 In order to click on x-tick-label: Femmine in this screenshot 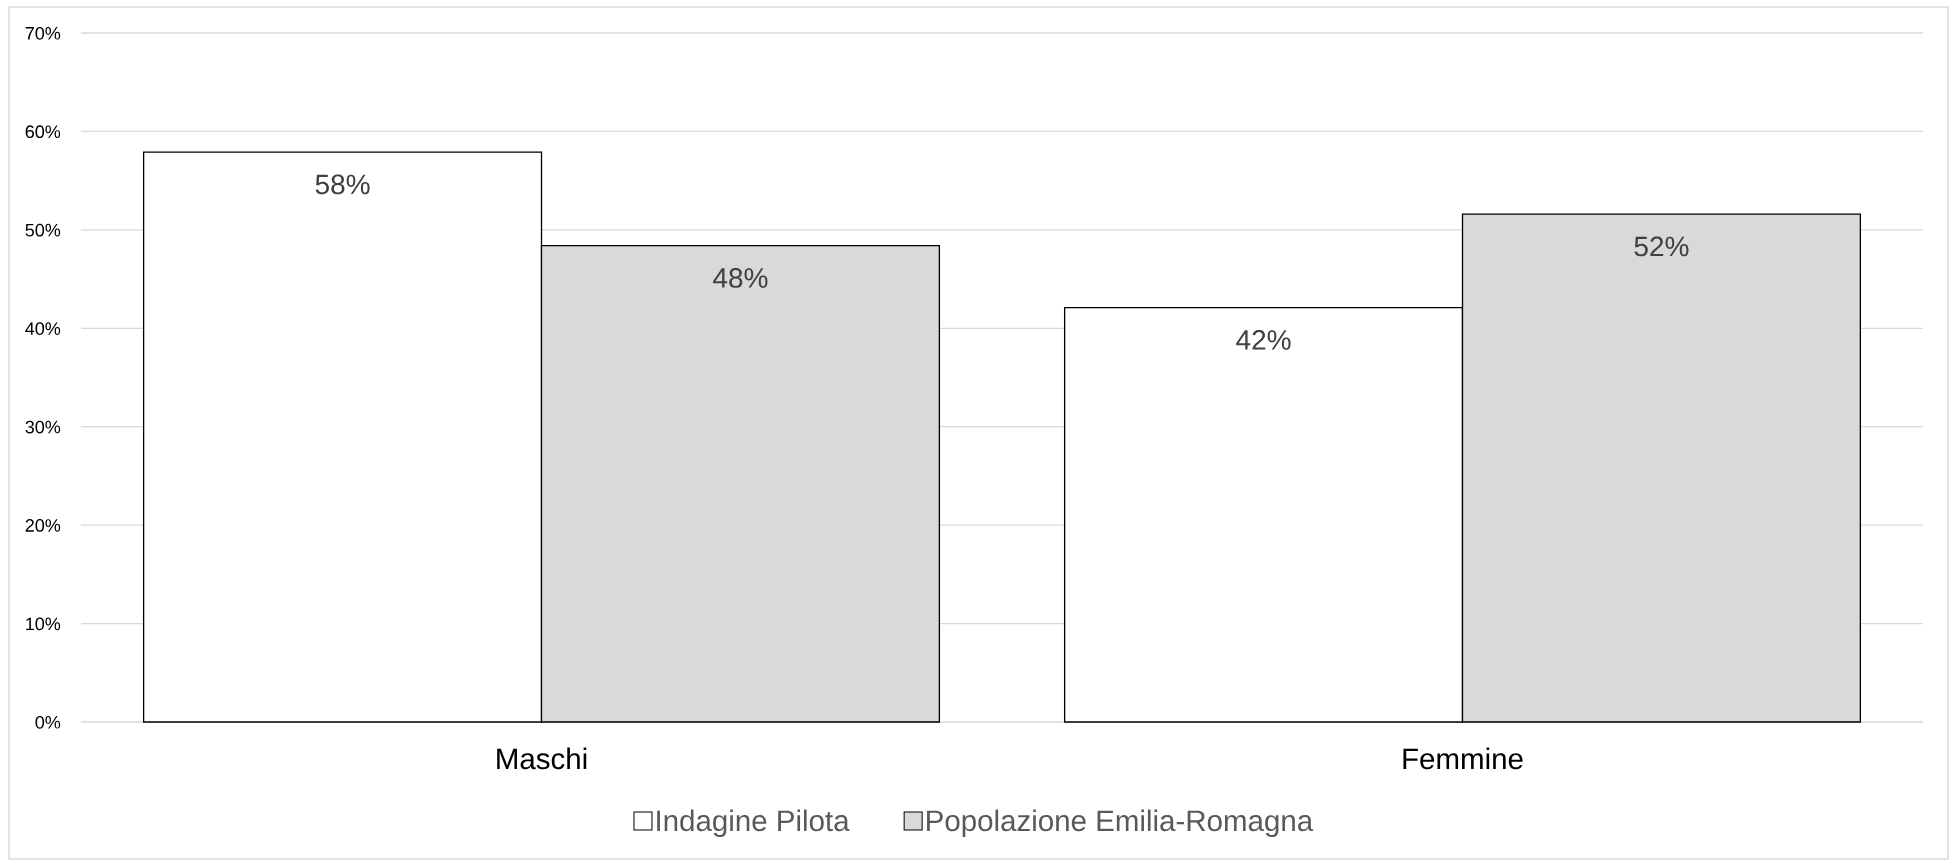, I will do `click(1463, 758)`.